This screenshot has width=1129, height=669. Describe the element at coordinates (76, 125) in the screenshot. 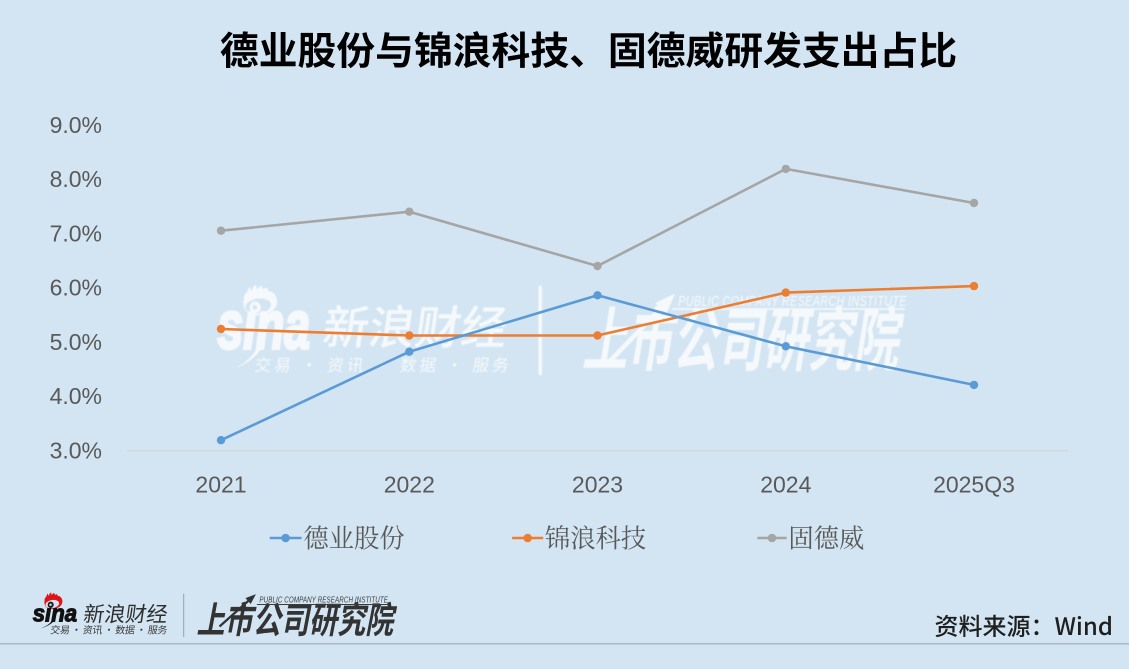

I see `svg-text: 9.0%` at that location.